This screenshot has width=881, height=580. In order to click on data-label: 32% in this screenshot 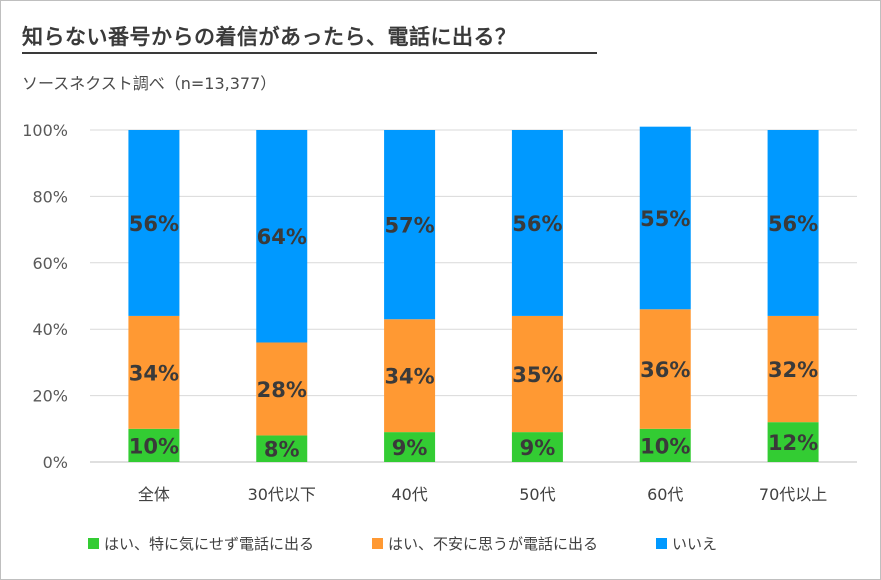, I will do `click(793, 370)`.